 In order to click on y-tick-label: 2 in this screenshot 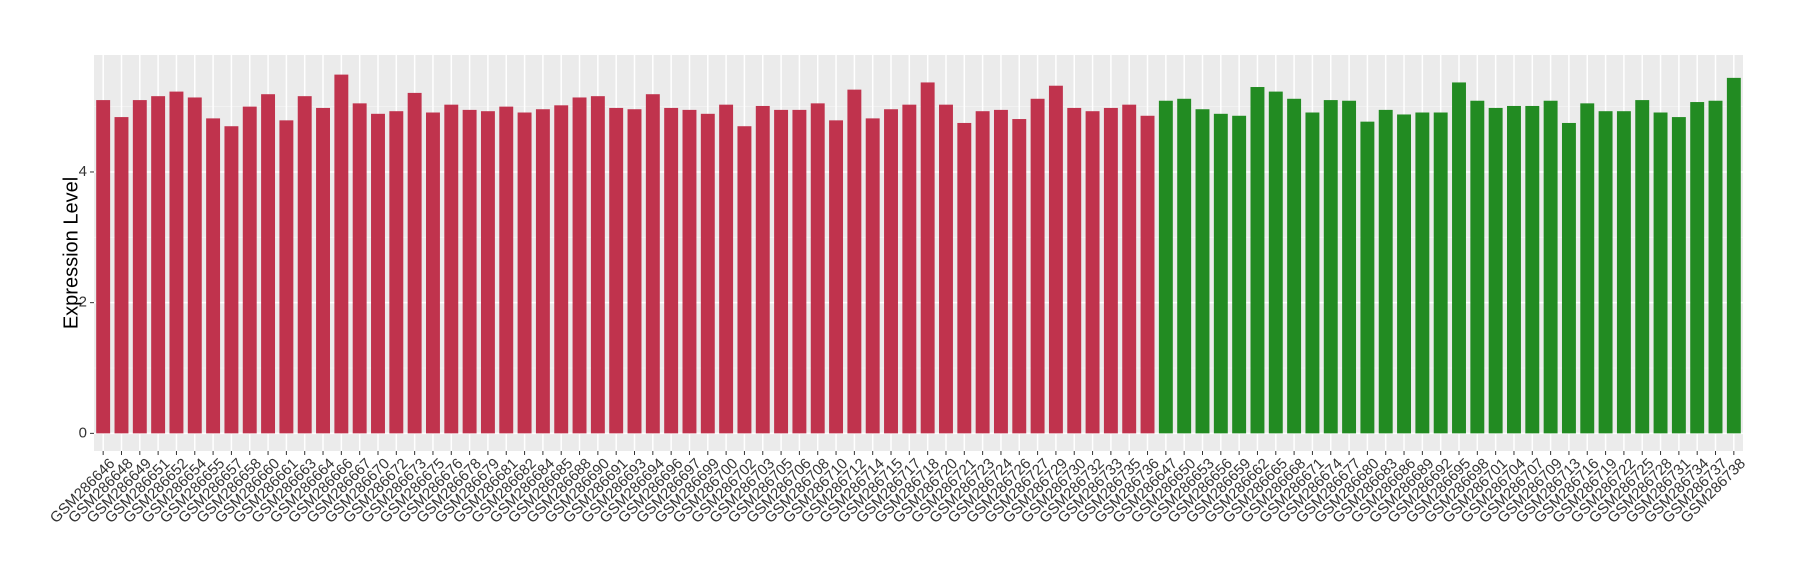, I will do `click(83, 302)`.